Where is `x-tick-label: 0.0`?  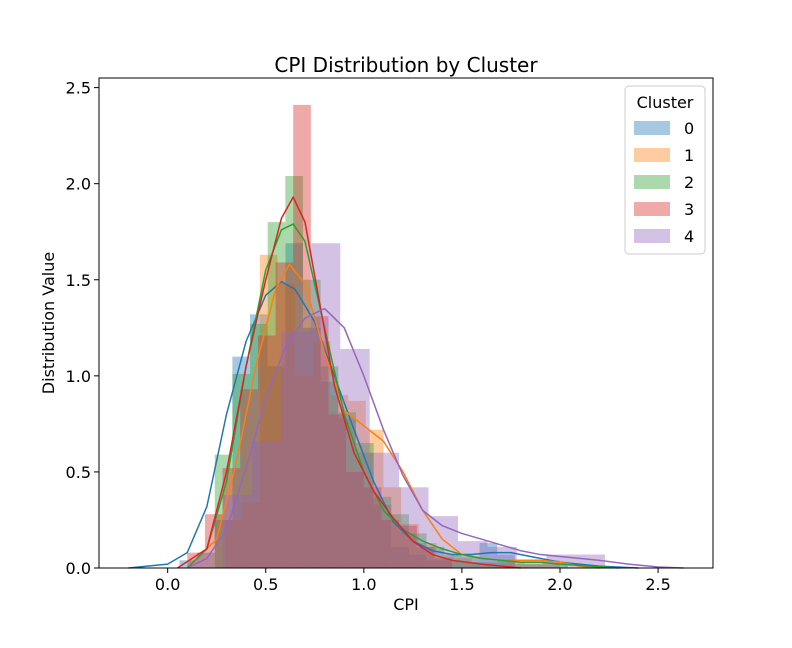
x-tick-label: 0.0 is located at coordinates (167, 584).